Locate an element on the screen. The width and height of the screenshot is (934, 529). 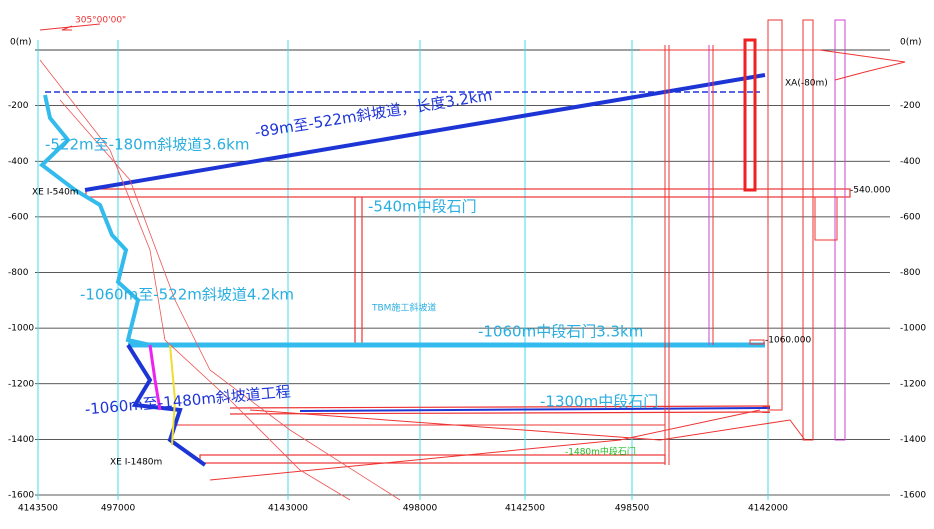
label: -1060m至-522m斜坡道4.2km is located at coordinates (187, 295).